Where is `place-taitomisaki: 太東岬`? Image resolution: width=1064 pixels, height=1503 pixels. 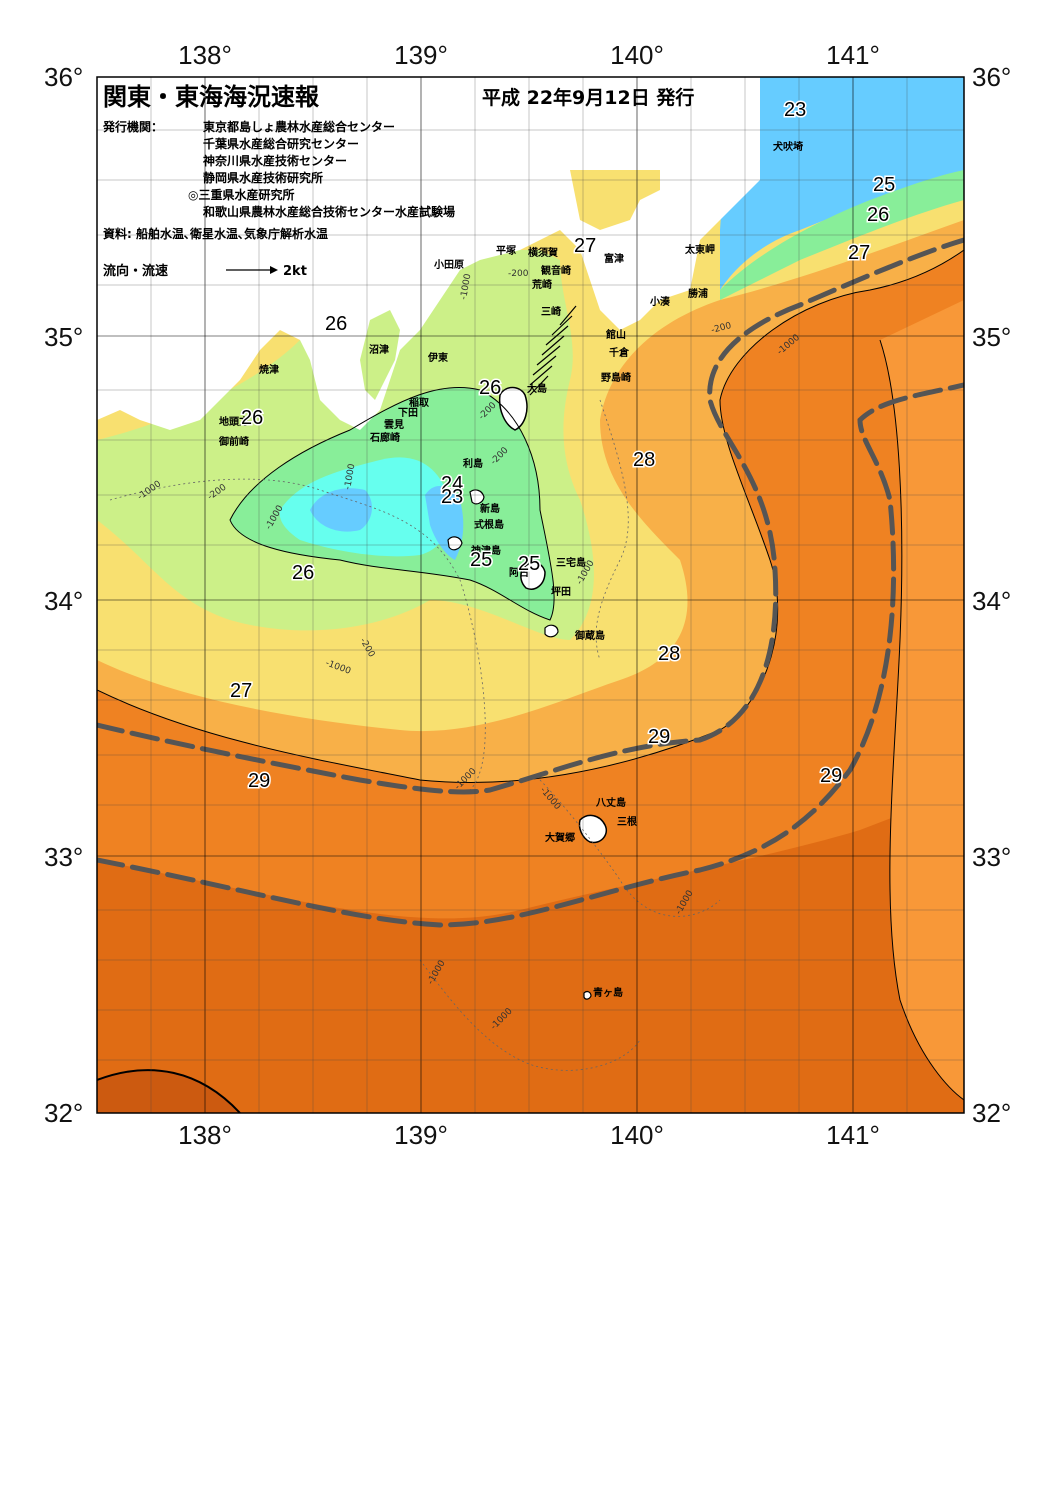
place-taitomisaki: 太東岬 is located at coordinates (699, 249).